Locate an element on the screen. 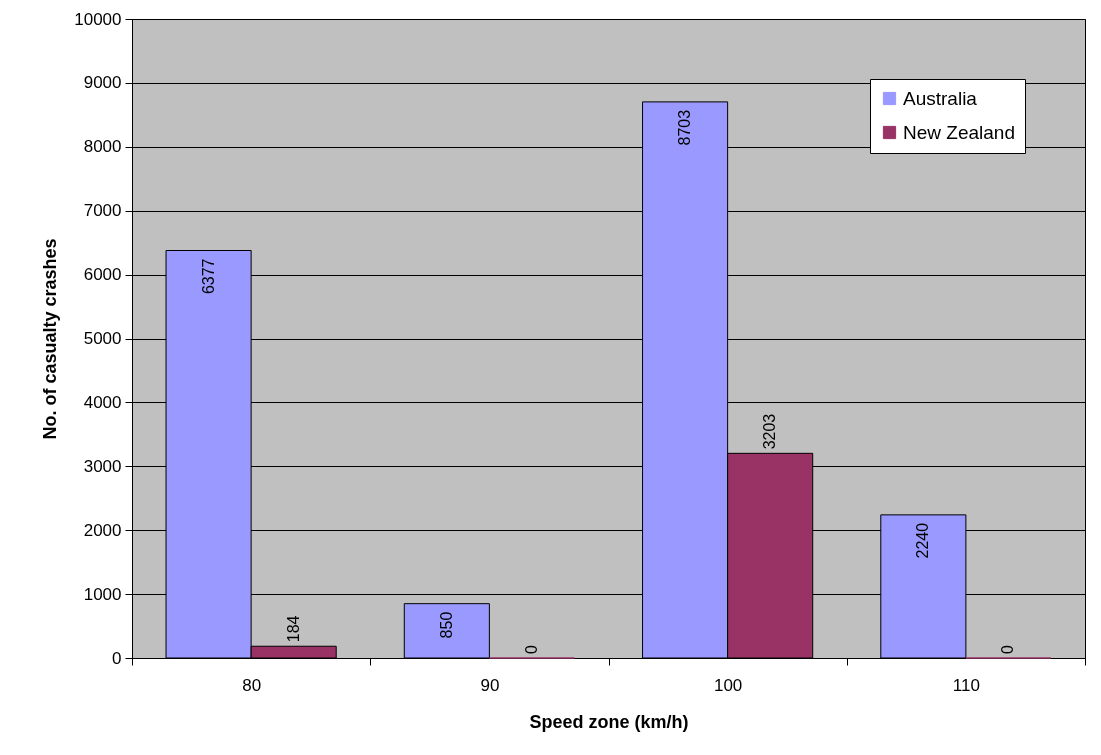  data-label: 3203 is located at coordinates (770, 431).